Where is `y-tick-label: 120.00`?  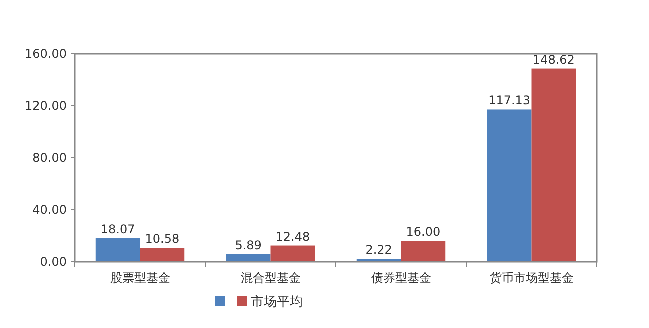
y-tick-label: 120.00 is located at coordinates (46, 106).